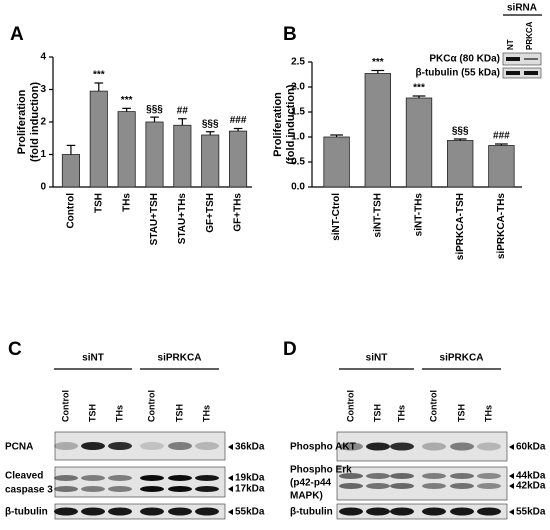 The image size is (550, 530). What do you see at coordinates (522, 8) in the screenshot?
I see `inset-header: siRNA` at bounding box center [522, 8].